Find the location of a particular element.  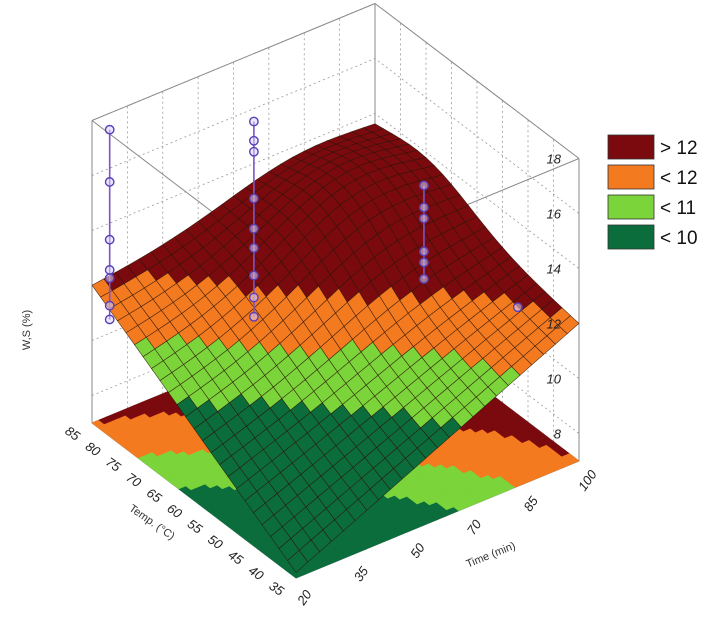

legend-label: > 12 is located at coordinates (679, 148).